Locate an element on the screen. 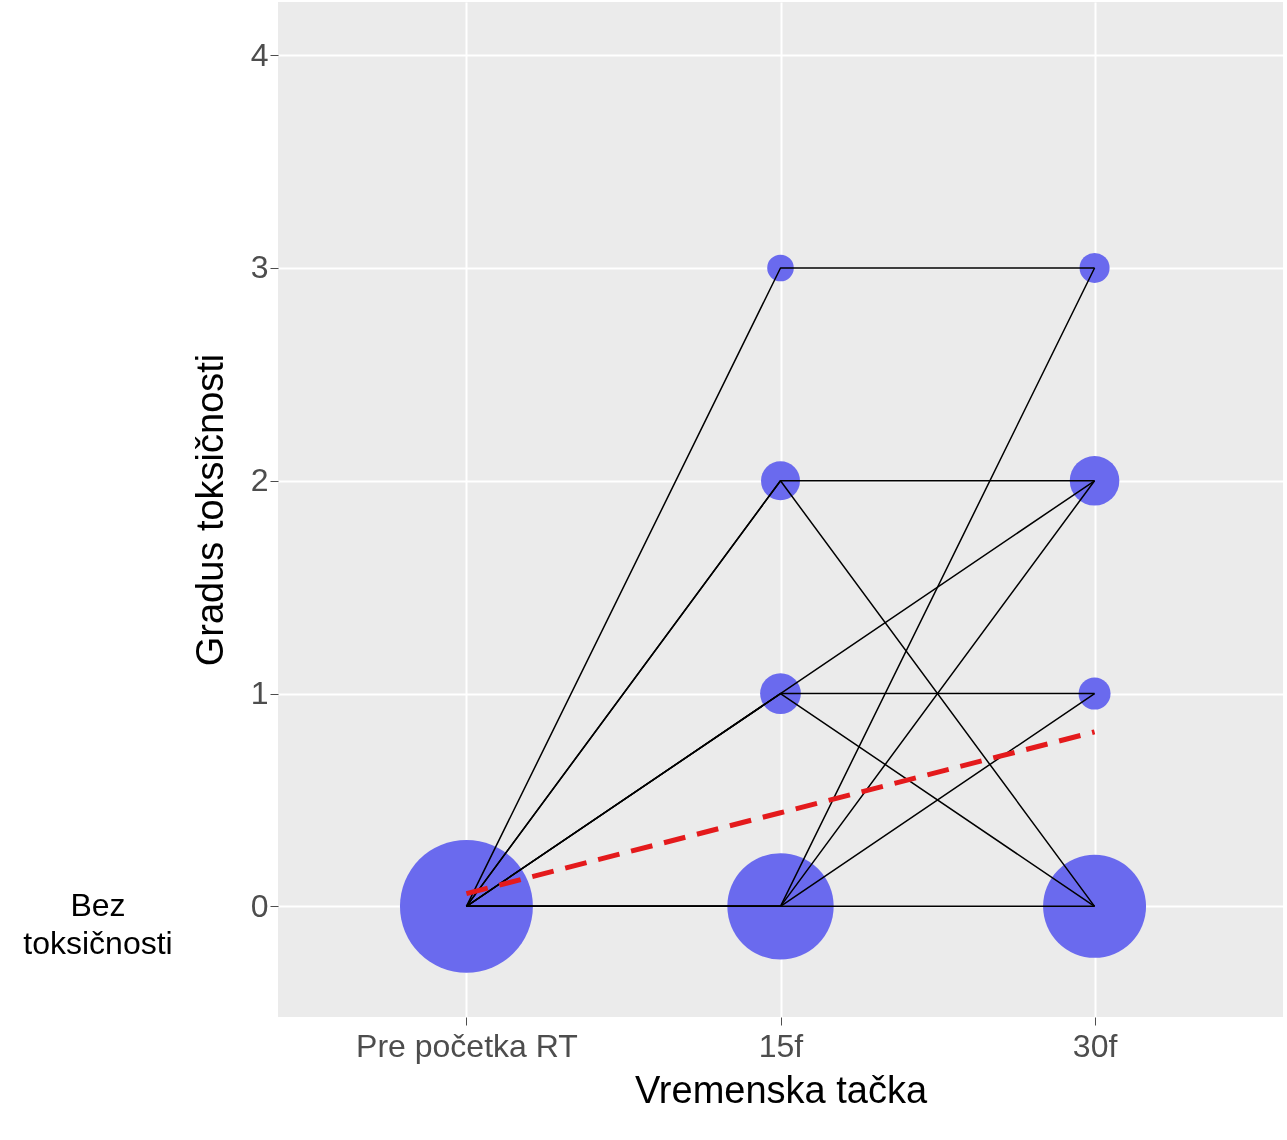 This screenshot has height=1140, width=1287. x-axis-title: Vremenska tačka is located at coordinates (781, 1089).